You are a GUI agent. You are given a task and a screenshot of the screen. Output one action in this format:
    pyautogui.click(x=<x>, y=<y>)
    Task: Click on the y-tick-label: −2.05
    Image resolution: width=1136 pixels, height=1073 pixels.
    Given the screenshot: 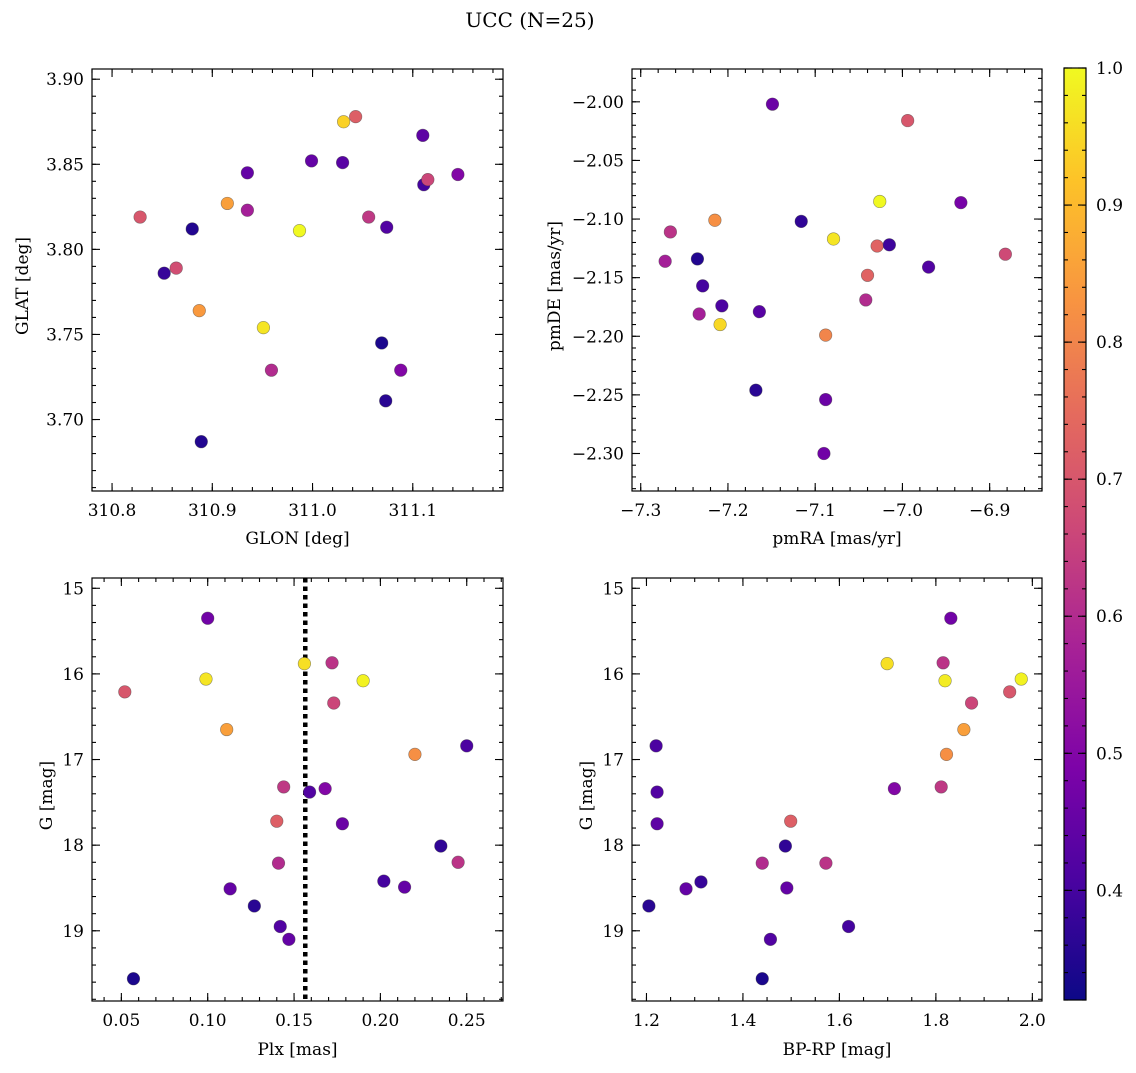 What is the action you would take?
    pyautogui.click(x=598, y=161)
    